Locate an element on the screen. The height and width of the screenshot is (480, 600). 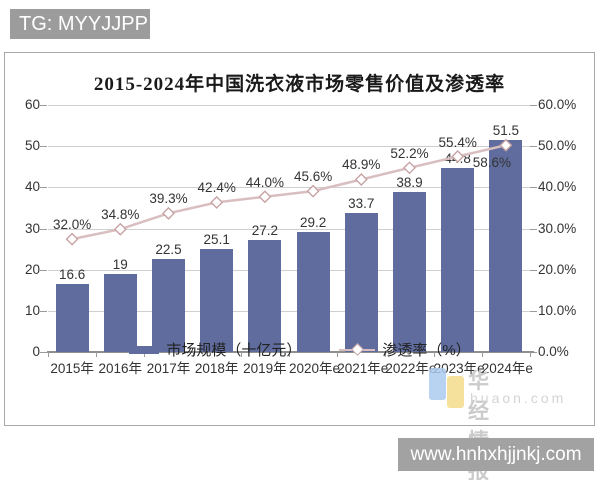
bar-value-label: 25.1 is located at coordinates (216, 239).